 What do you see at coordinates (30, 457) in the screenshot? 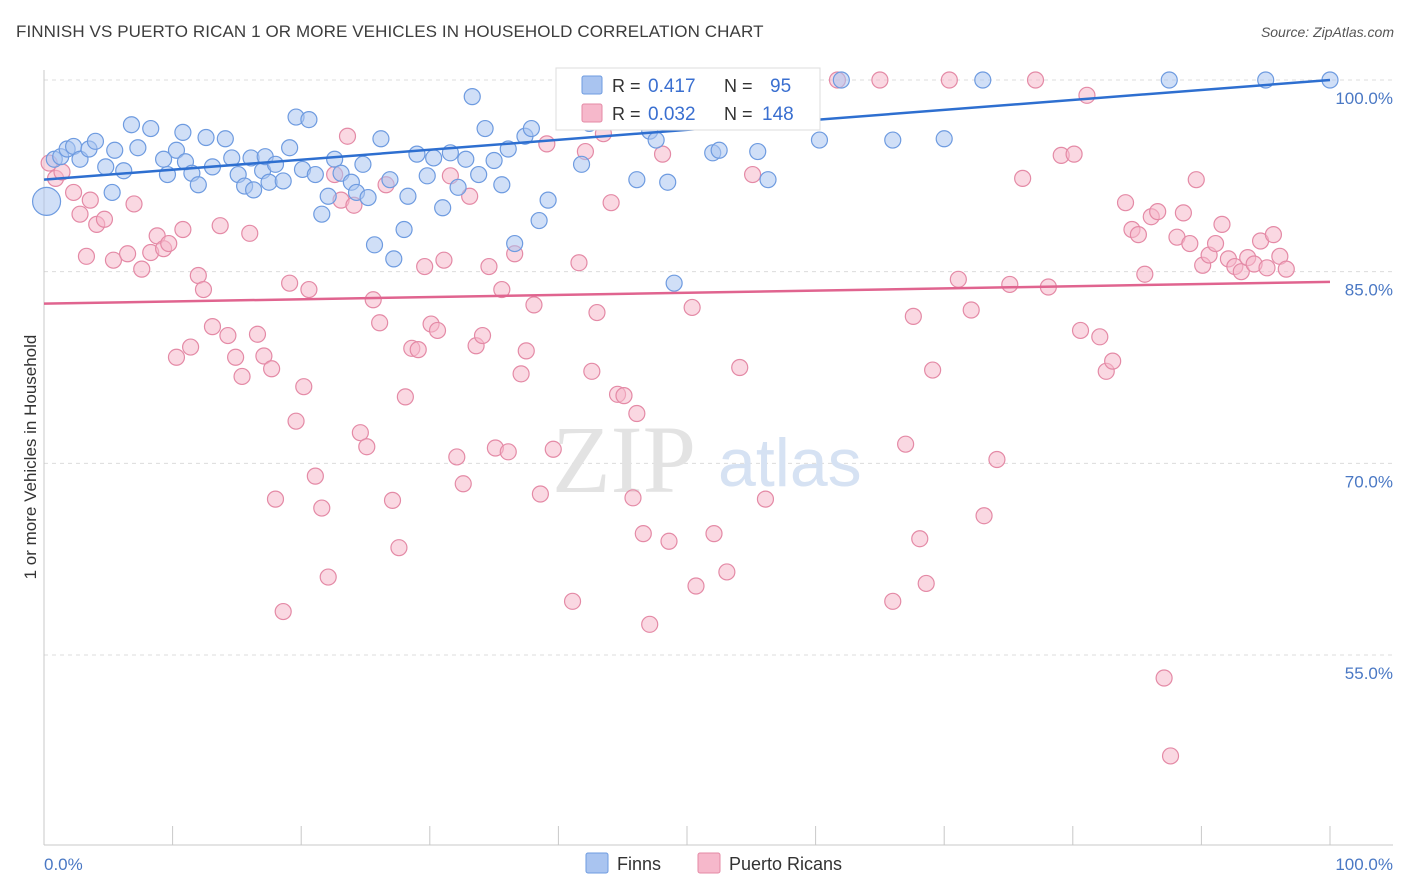
I see `y-axis-label: 1 or more Vehicles in Household` at bounding box center [30, 457].